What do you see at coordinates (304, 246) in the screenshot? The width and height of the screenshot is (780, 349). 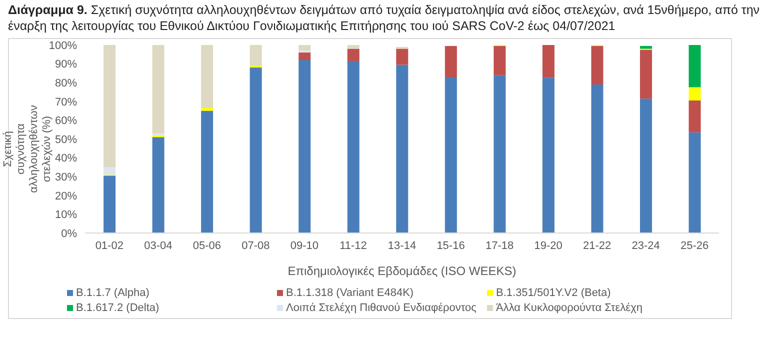 I see `x-tick-label: 09-10` at bounding box center [304, 246].